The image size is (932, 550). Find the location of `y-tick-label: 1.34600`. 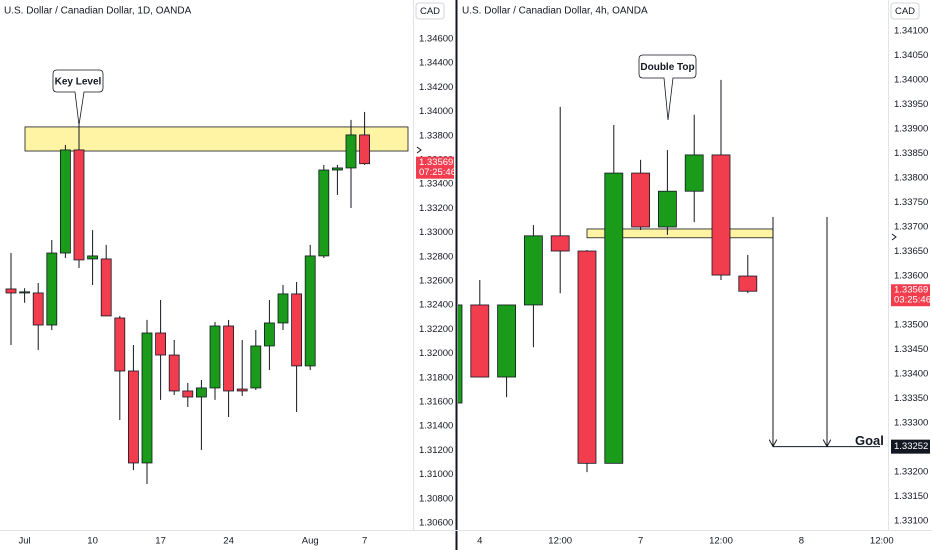

y-tick-label: 1.34600 is located at coordinates (436, 38).